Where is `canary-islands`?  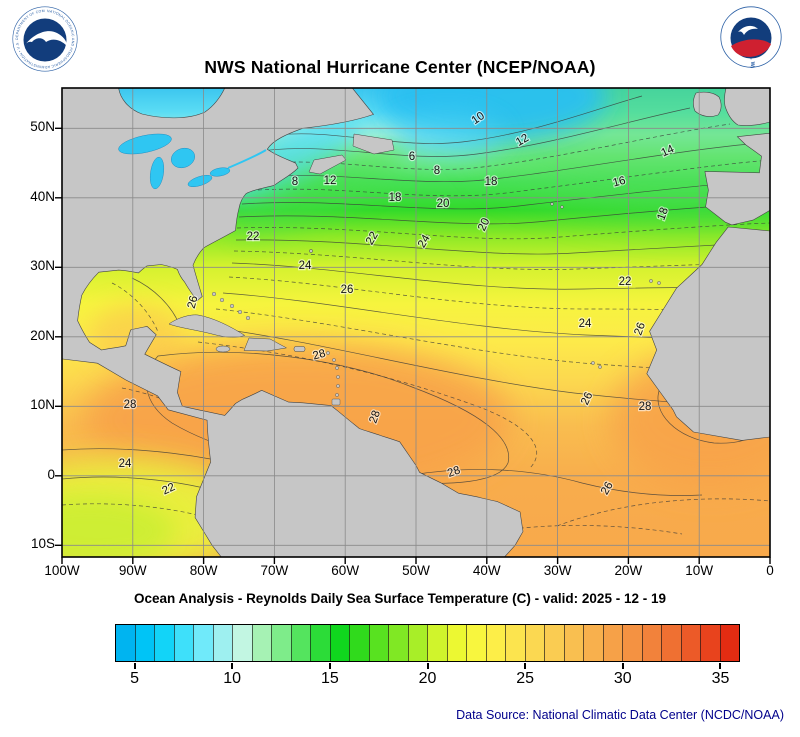 canary-islands is located at coordinates (655, 282).